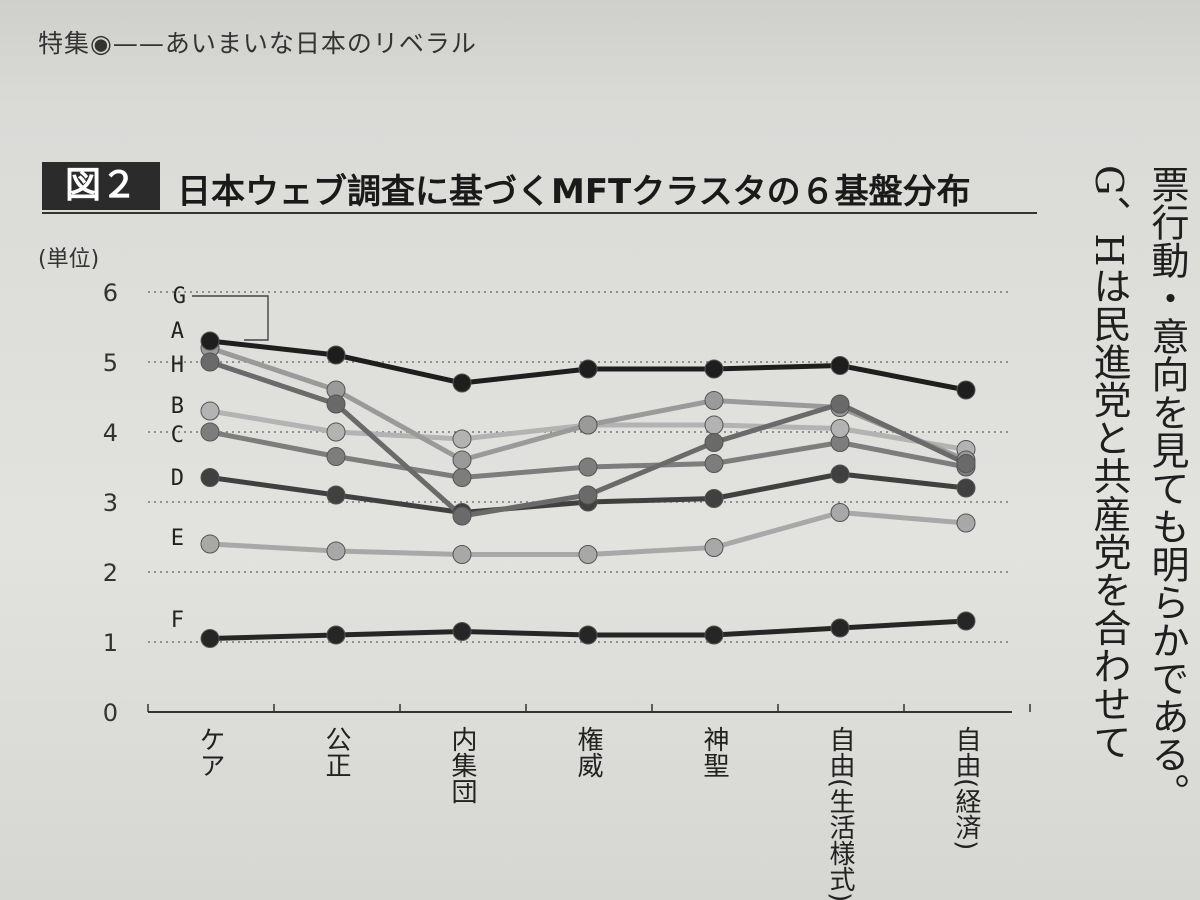  What do you see at coordinates (462, 765) in the screenshot?
I see `x-category-label: 内集団` at bounding box center [462, 765].